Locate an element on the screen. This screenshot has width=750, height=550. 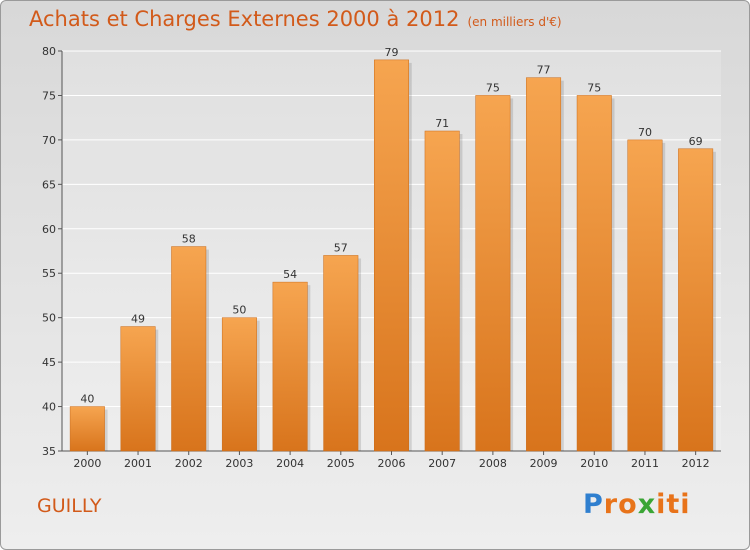
data-label-2004: 54 is located at coordinates (290, 274).